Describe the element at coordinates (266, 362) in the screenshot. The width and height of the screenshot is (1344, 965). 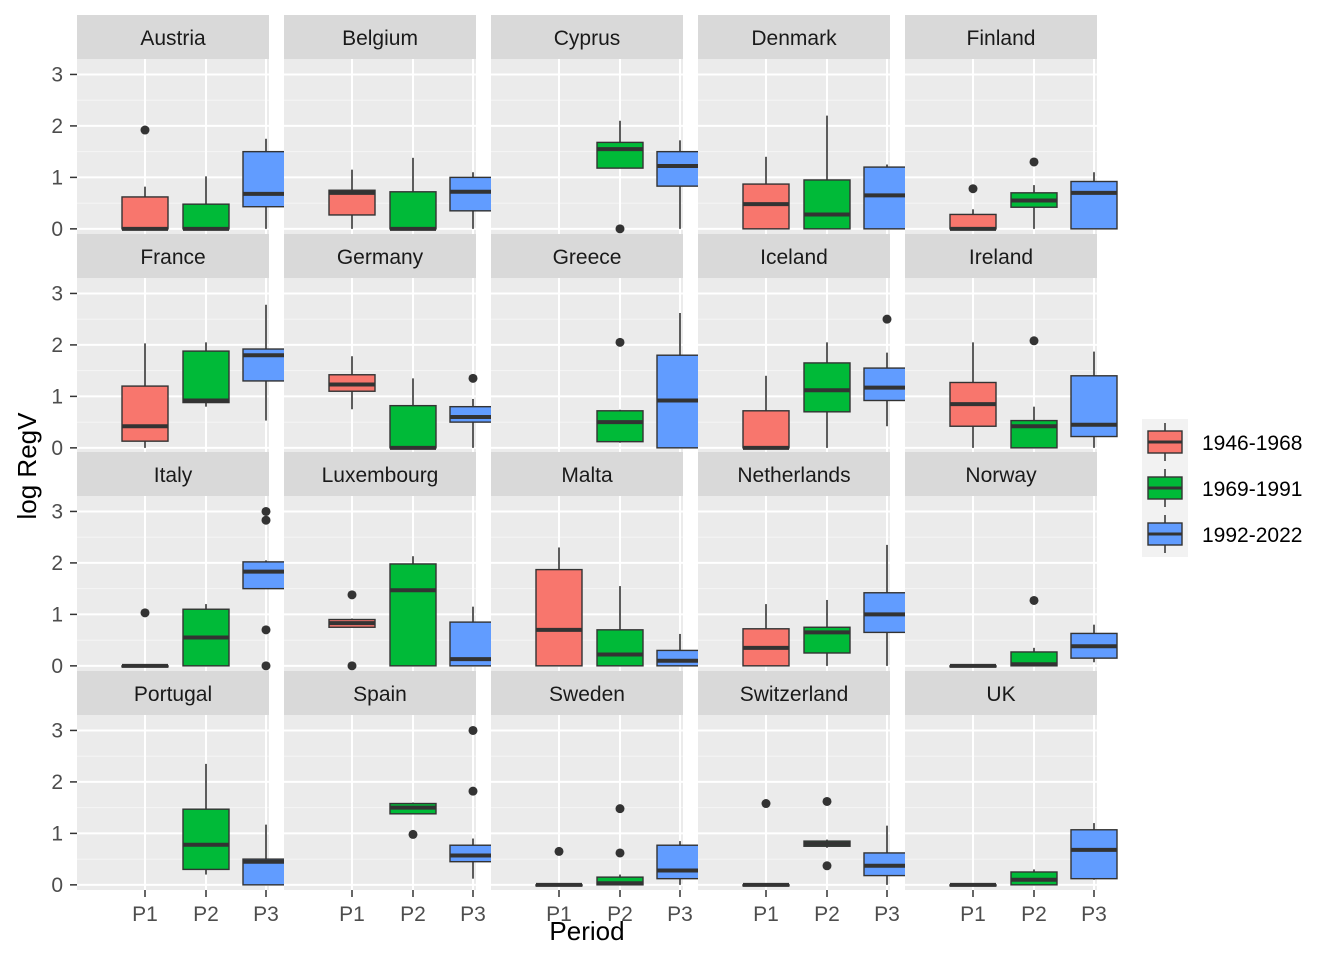
I see `box-france-p3` at that location.